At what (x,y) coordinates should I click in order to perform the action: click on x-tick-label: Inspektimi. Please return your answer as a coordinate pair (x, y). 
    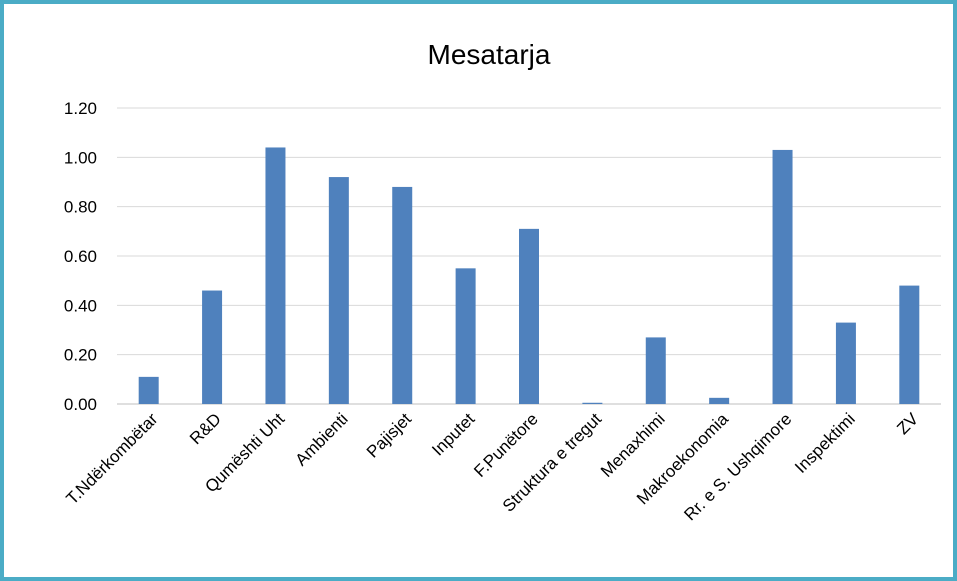
    Looking at the image, I should click on (825, 443).